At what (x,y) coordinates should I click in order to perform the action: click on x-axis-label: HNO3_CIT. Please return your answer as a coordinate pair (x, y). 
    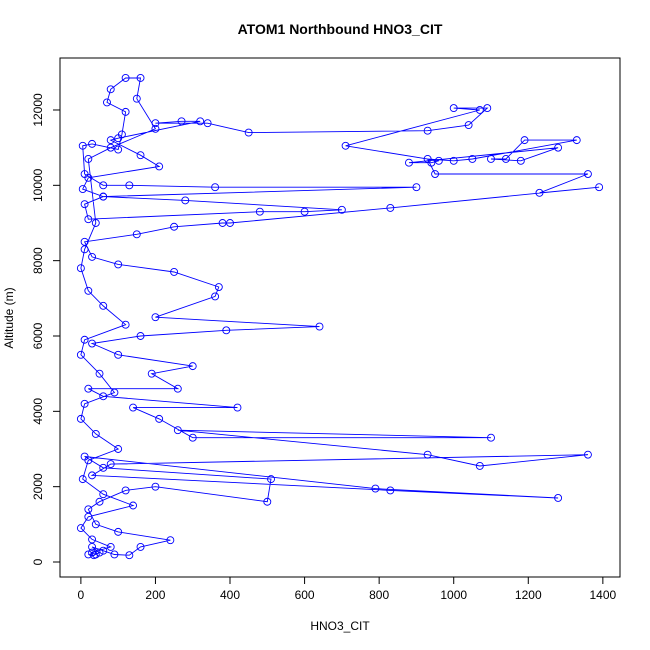
    Looking at the image, I should click on (340, 626).